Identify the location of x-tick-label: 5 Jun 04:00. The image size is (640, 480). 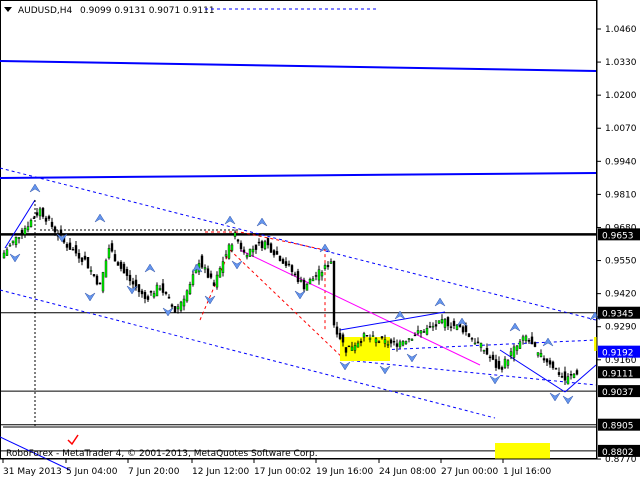
(92, 472).